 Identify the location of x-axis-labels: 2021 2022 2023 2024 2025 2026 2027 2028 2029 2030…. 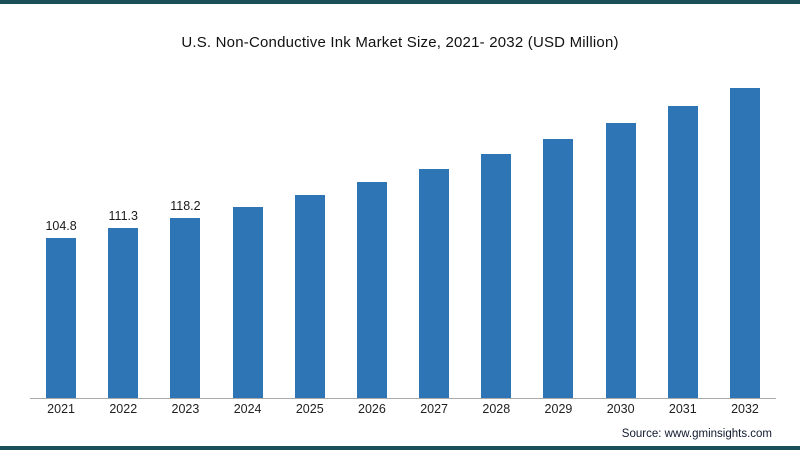
(403, 409).